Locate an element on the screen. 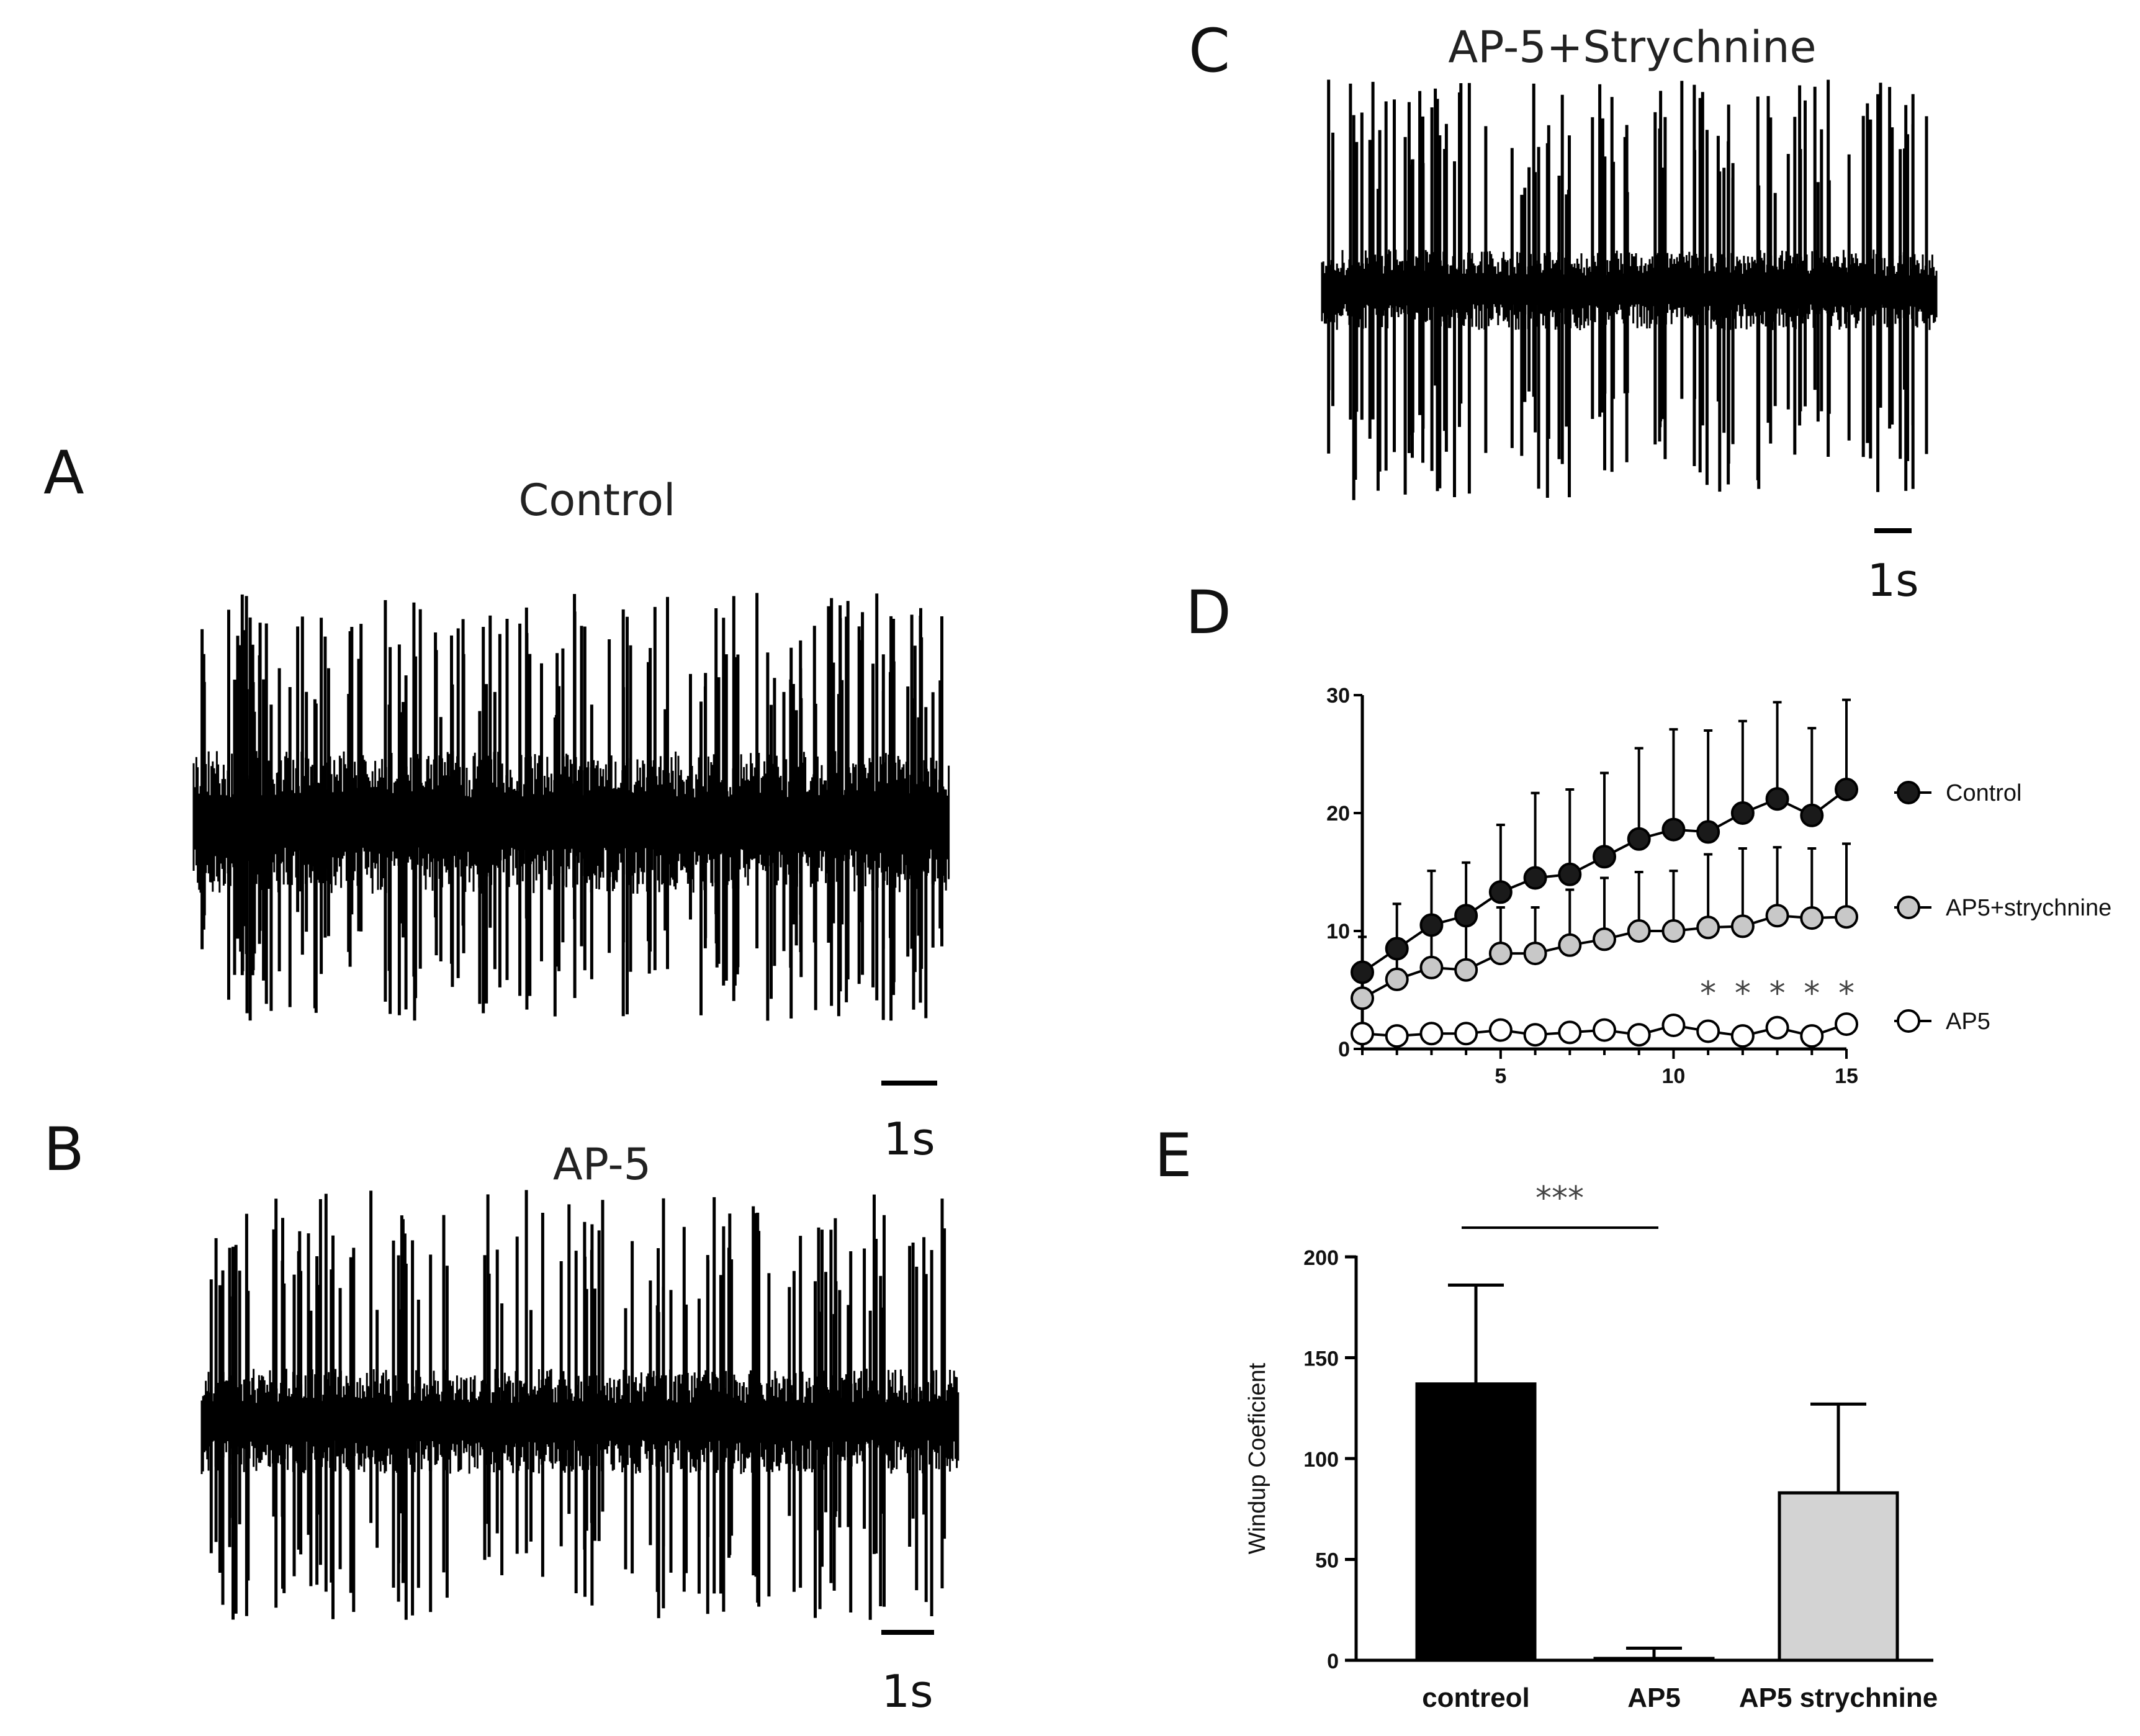  chart-d-x-tick-label: 5 is located at coordinates (1501, 1076).